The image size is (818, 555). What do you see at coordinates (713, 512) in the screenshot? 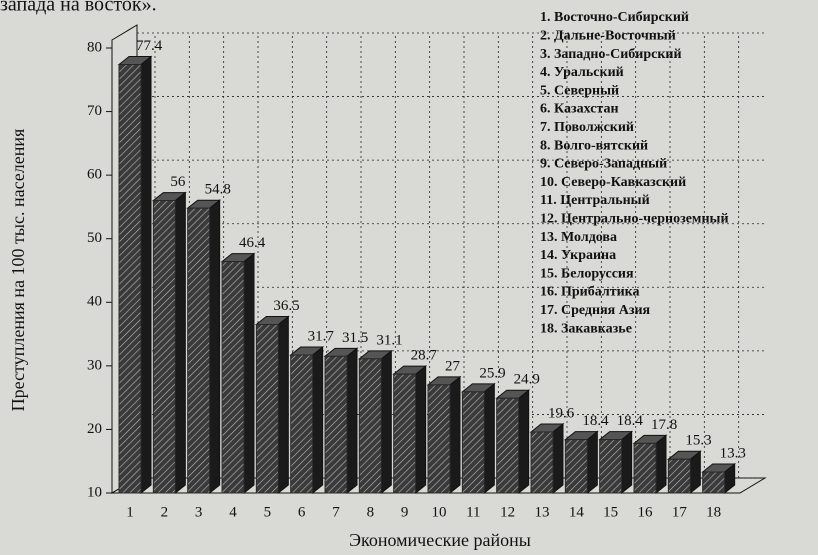
I see `x-tick-label: 18` at bounding box center [713, 512].